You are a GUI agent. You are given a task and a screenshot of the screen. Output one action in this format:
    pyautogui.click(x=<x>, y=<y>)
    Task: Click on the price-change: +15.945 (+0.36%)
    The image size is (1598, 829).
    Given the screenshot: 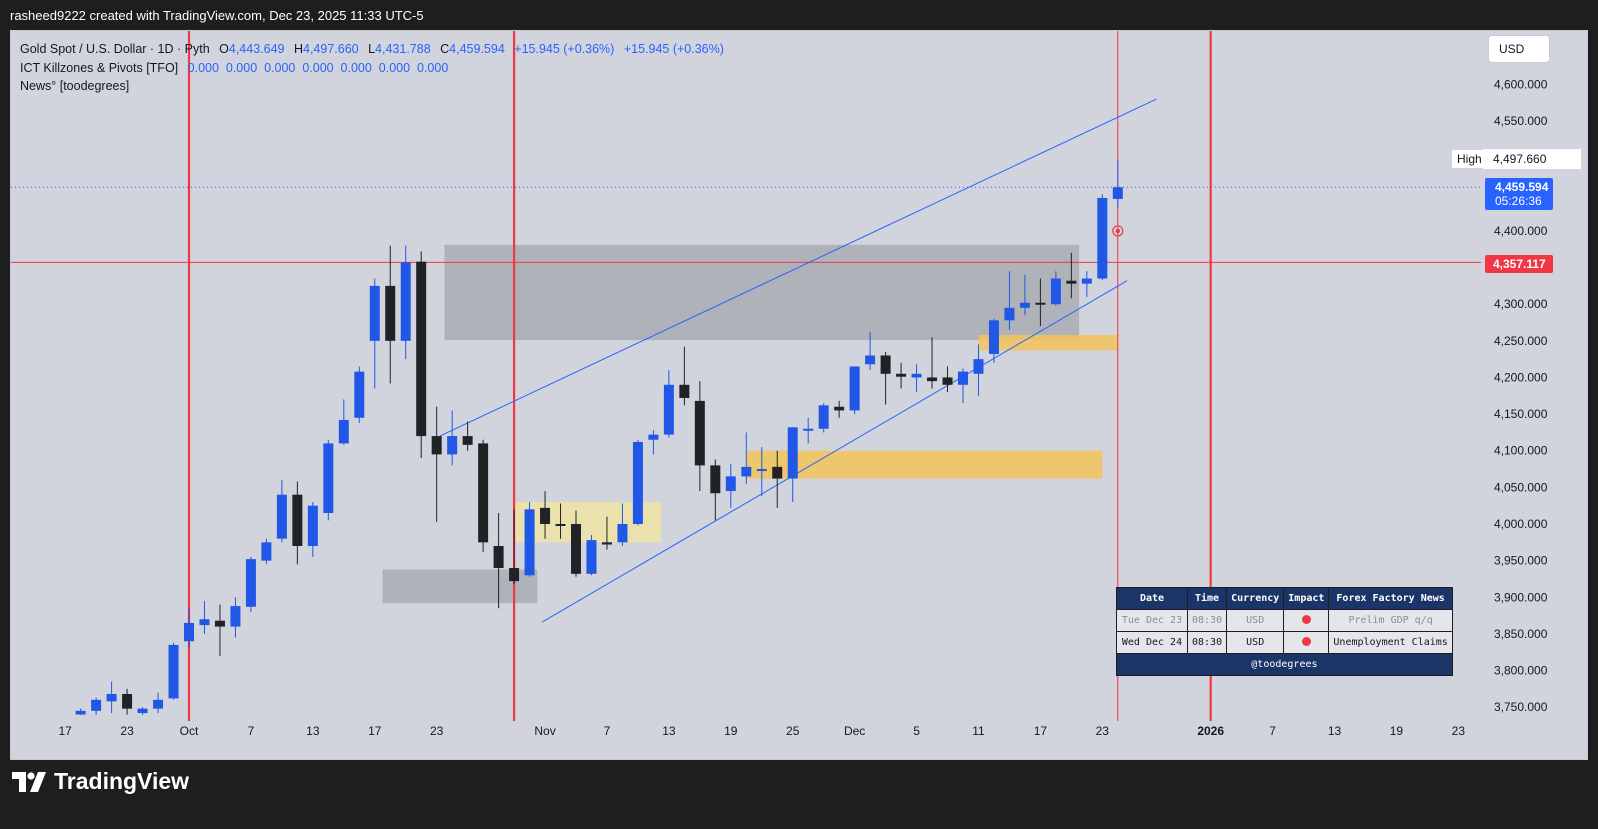 What is the action you would take?
    pyautogui.click(x=564, y=49)
    